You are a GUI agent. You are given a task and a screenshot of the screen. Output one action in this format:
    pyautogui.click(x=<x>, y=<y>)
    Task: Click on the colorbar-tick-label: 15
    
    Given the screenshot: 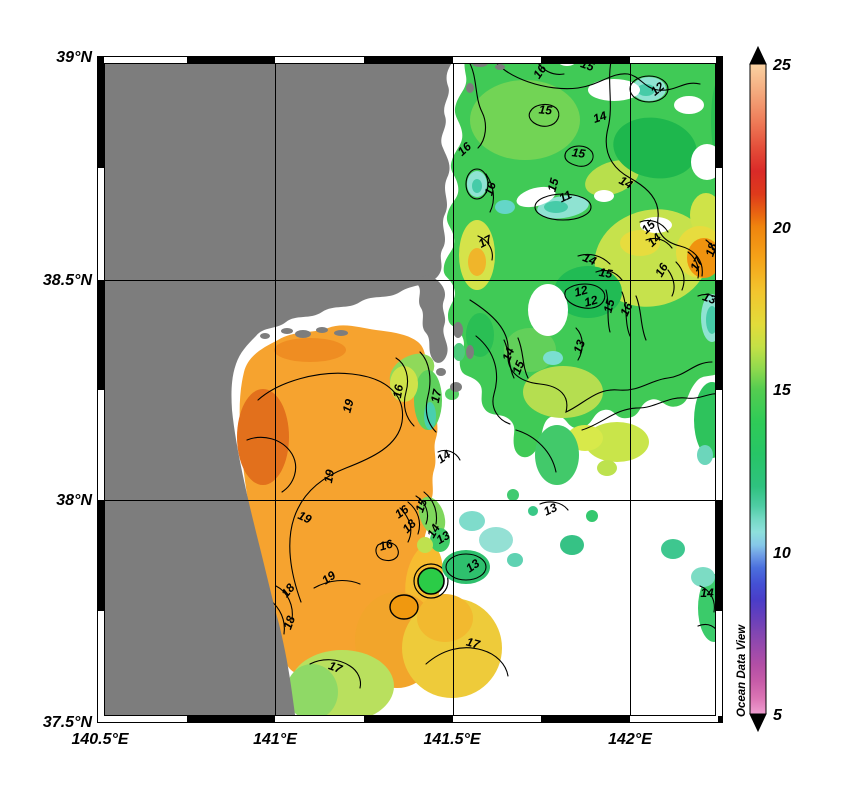 What is the action you would take?
    pyautogui.click(x=782, y=390)
    